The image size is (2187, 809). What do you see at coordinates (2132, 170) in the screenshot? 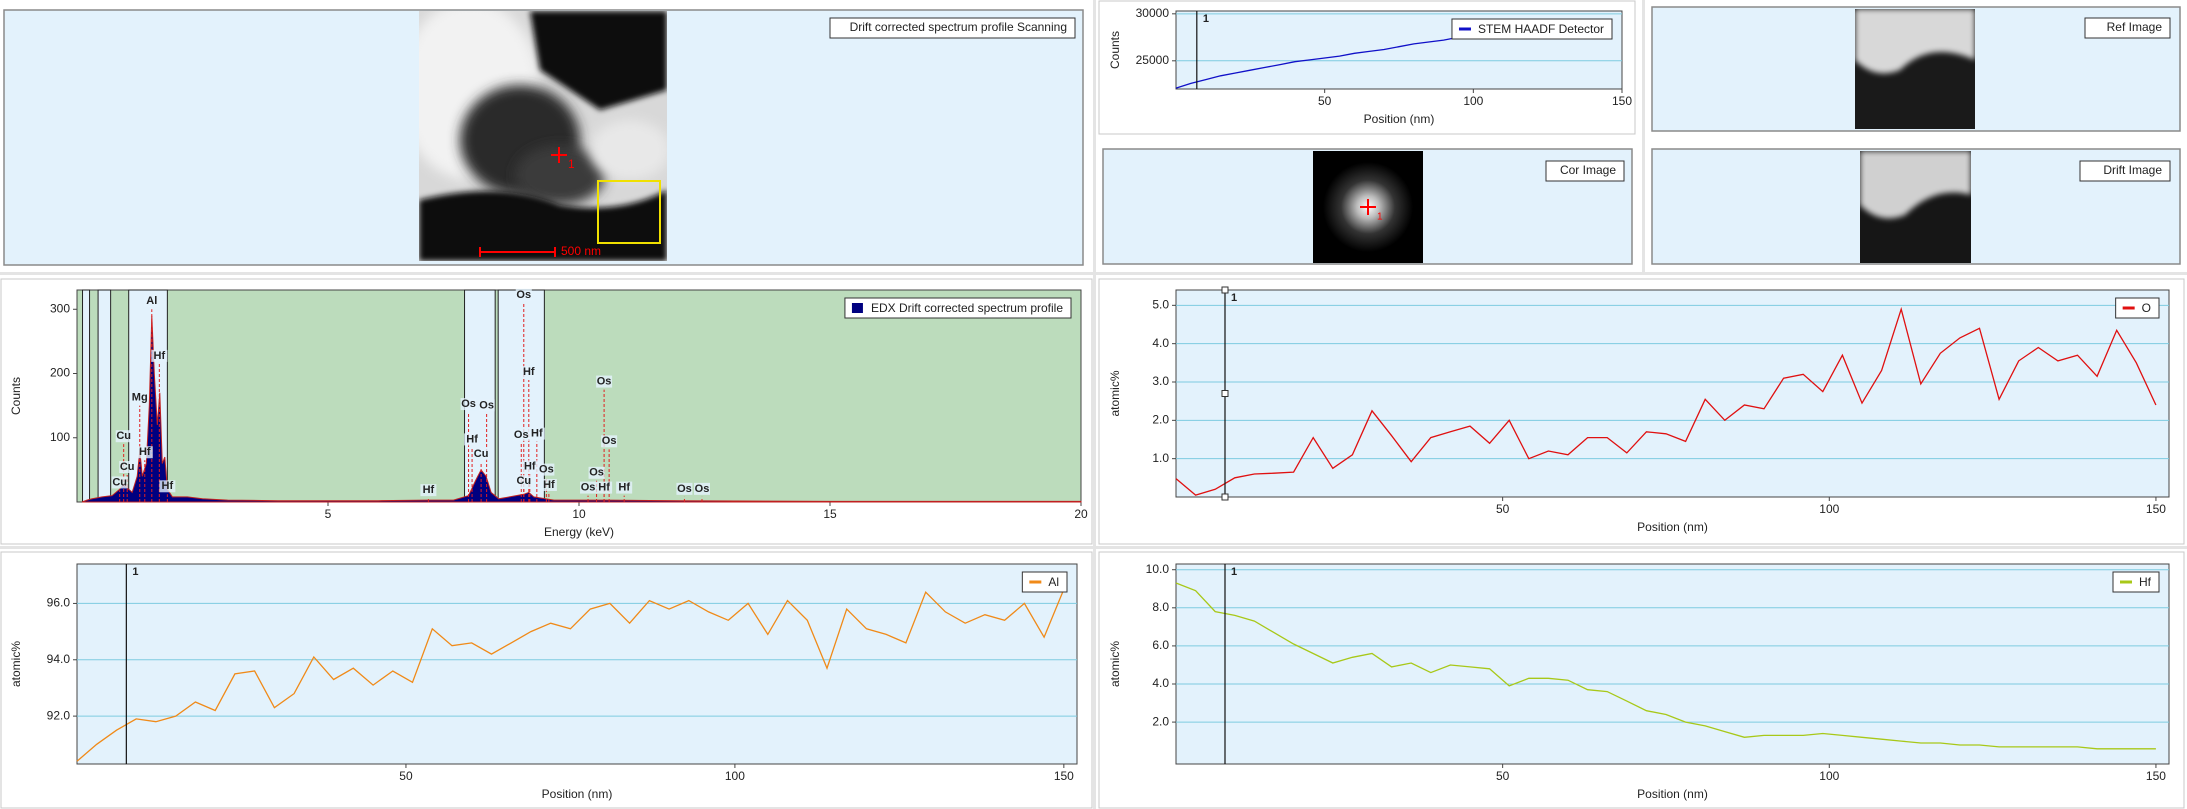
I see `panel-label: Drift Image` at bounding box center [2132, 170].